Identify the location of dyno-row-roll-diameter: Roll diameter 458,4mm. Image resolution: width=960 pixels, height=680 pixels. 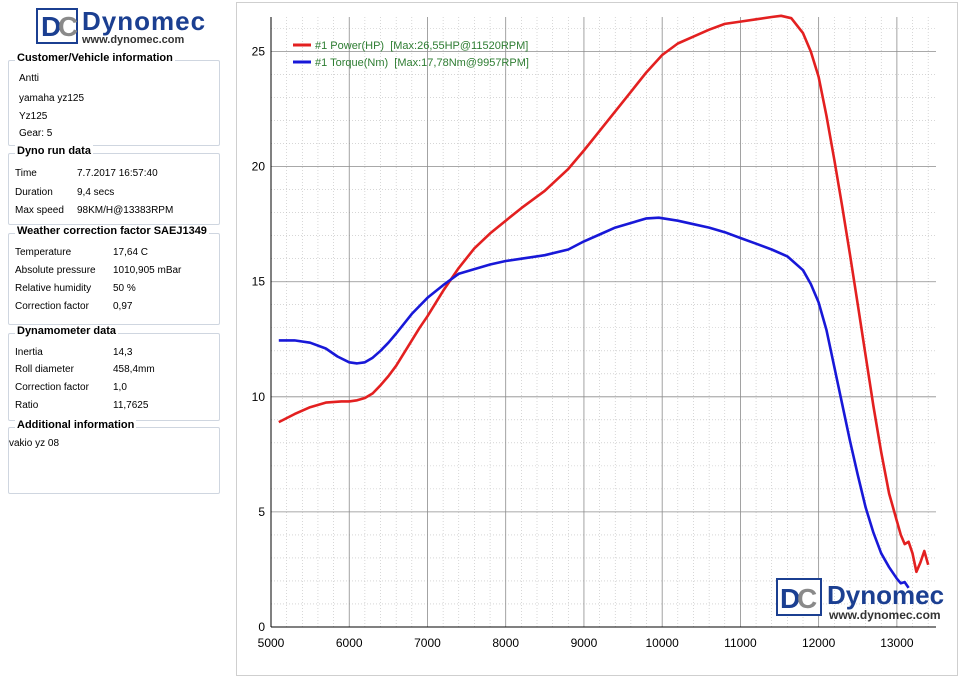
(85, 369).